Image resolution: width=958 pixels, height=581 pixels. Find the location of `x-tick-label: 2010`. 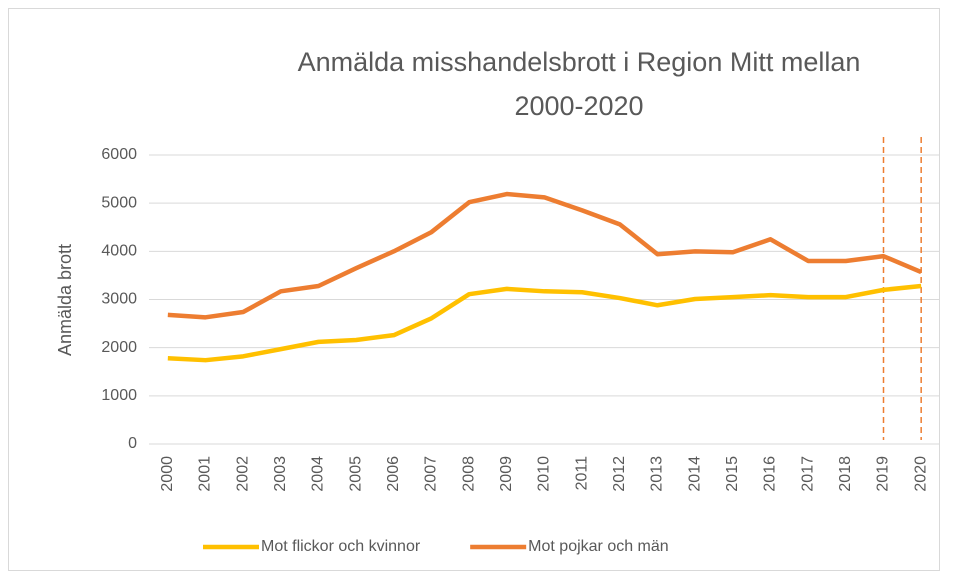

x-tick-label: 2010 is located at coordinates (544, 474).